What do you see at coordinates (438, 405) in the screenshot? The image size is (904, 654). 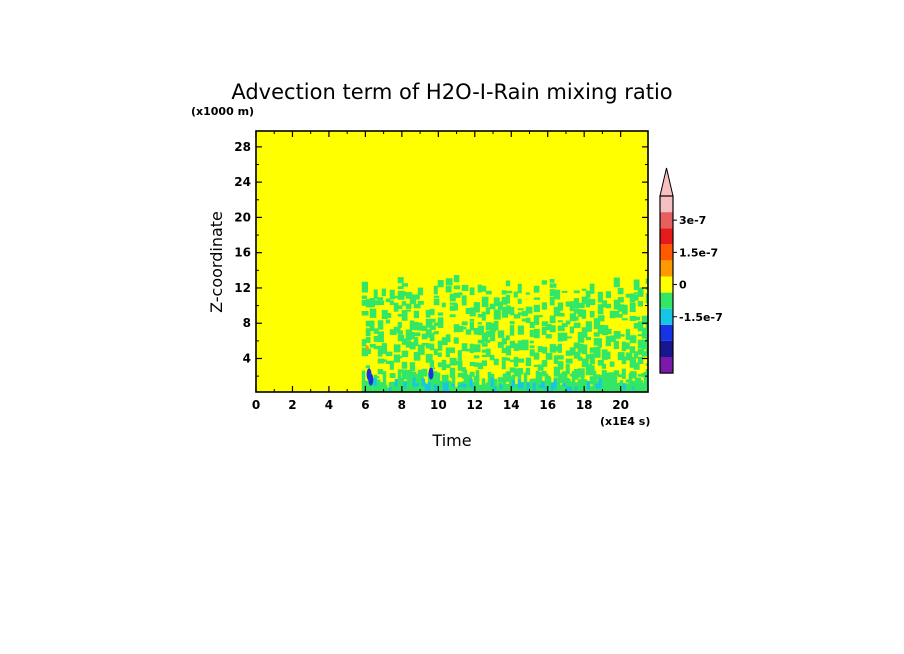 I see `x-tick-label: 10` at bounding box center [438, 405].